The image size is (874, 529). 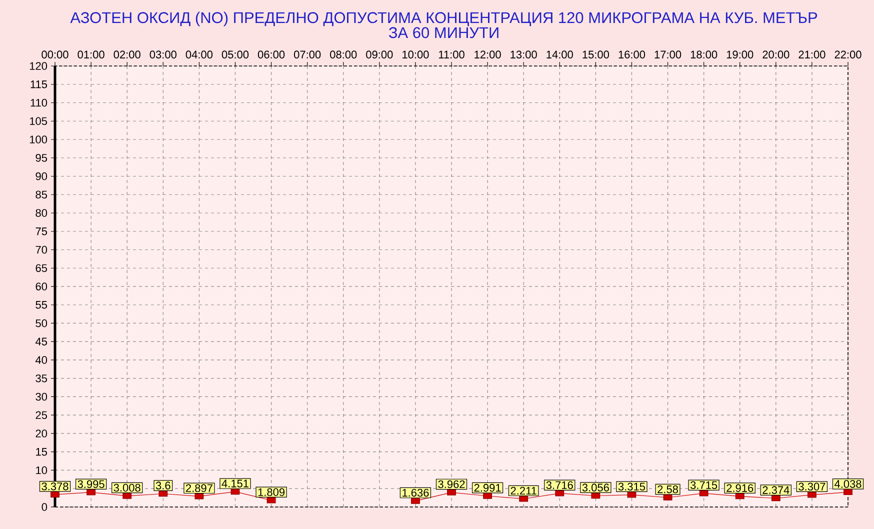 What do you see at coordinates (42, 323) in the screenshot?
I see `y-tick-label: 50` at bounding box center [42, 323].